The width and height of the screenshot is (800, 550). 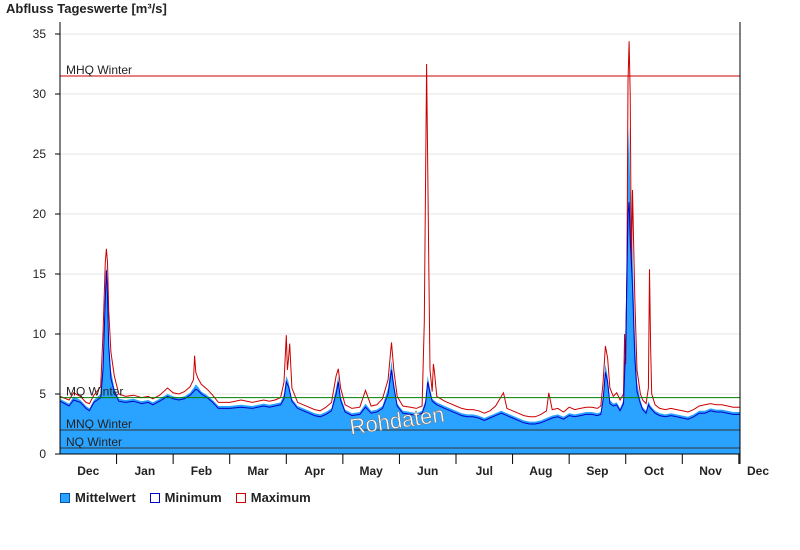 What do you see at coordinates (40, 274) in the screenshot?
I see `y-tick-label: 15` at bounding box center [40, 274].